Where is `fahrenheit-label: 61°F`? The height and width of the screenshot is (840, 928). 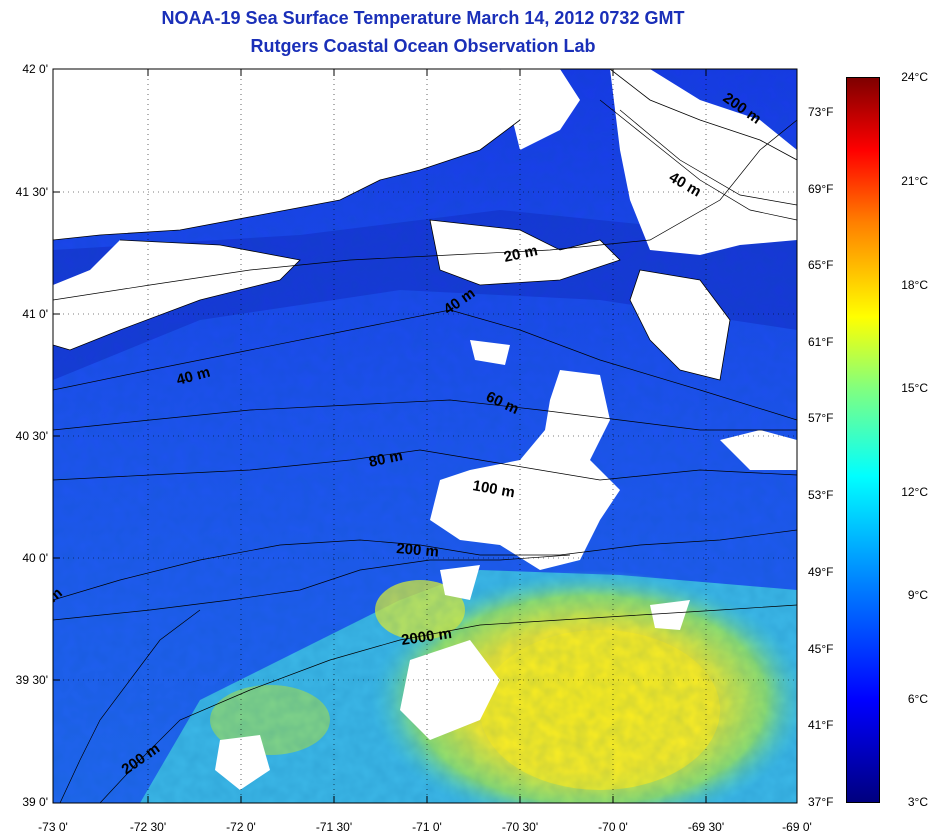 fahrenheit-label: 61°F is located at coordinates (821, 342).